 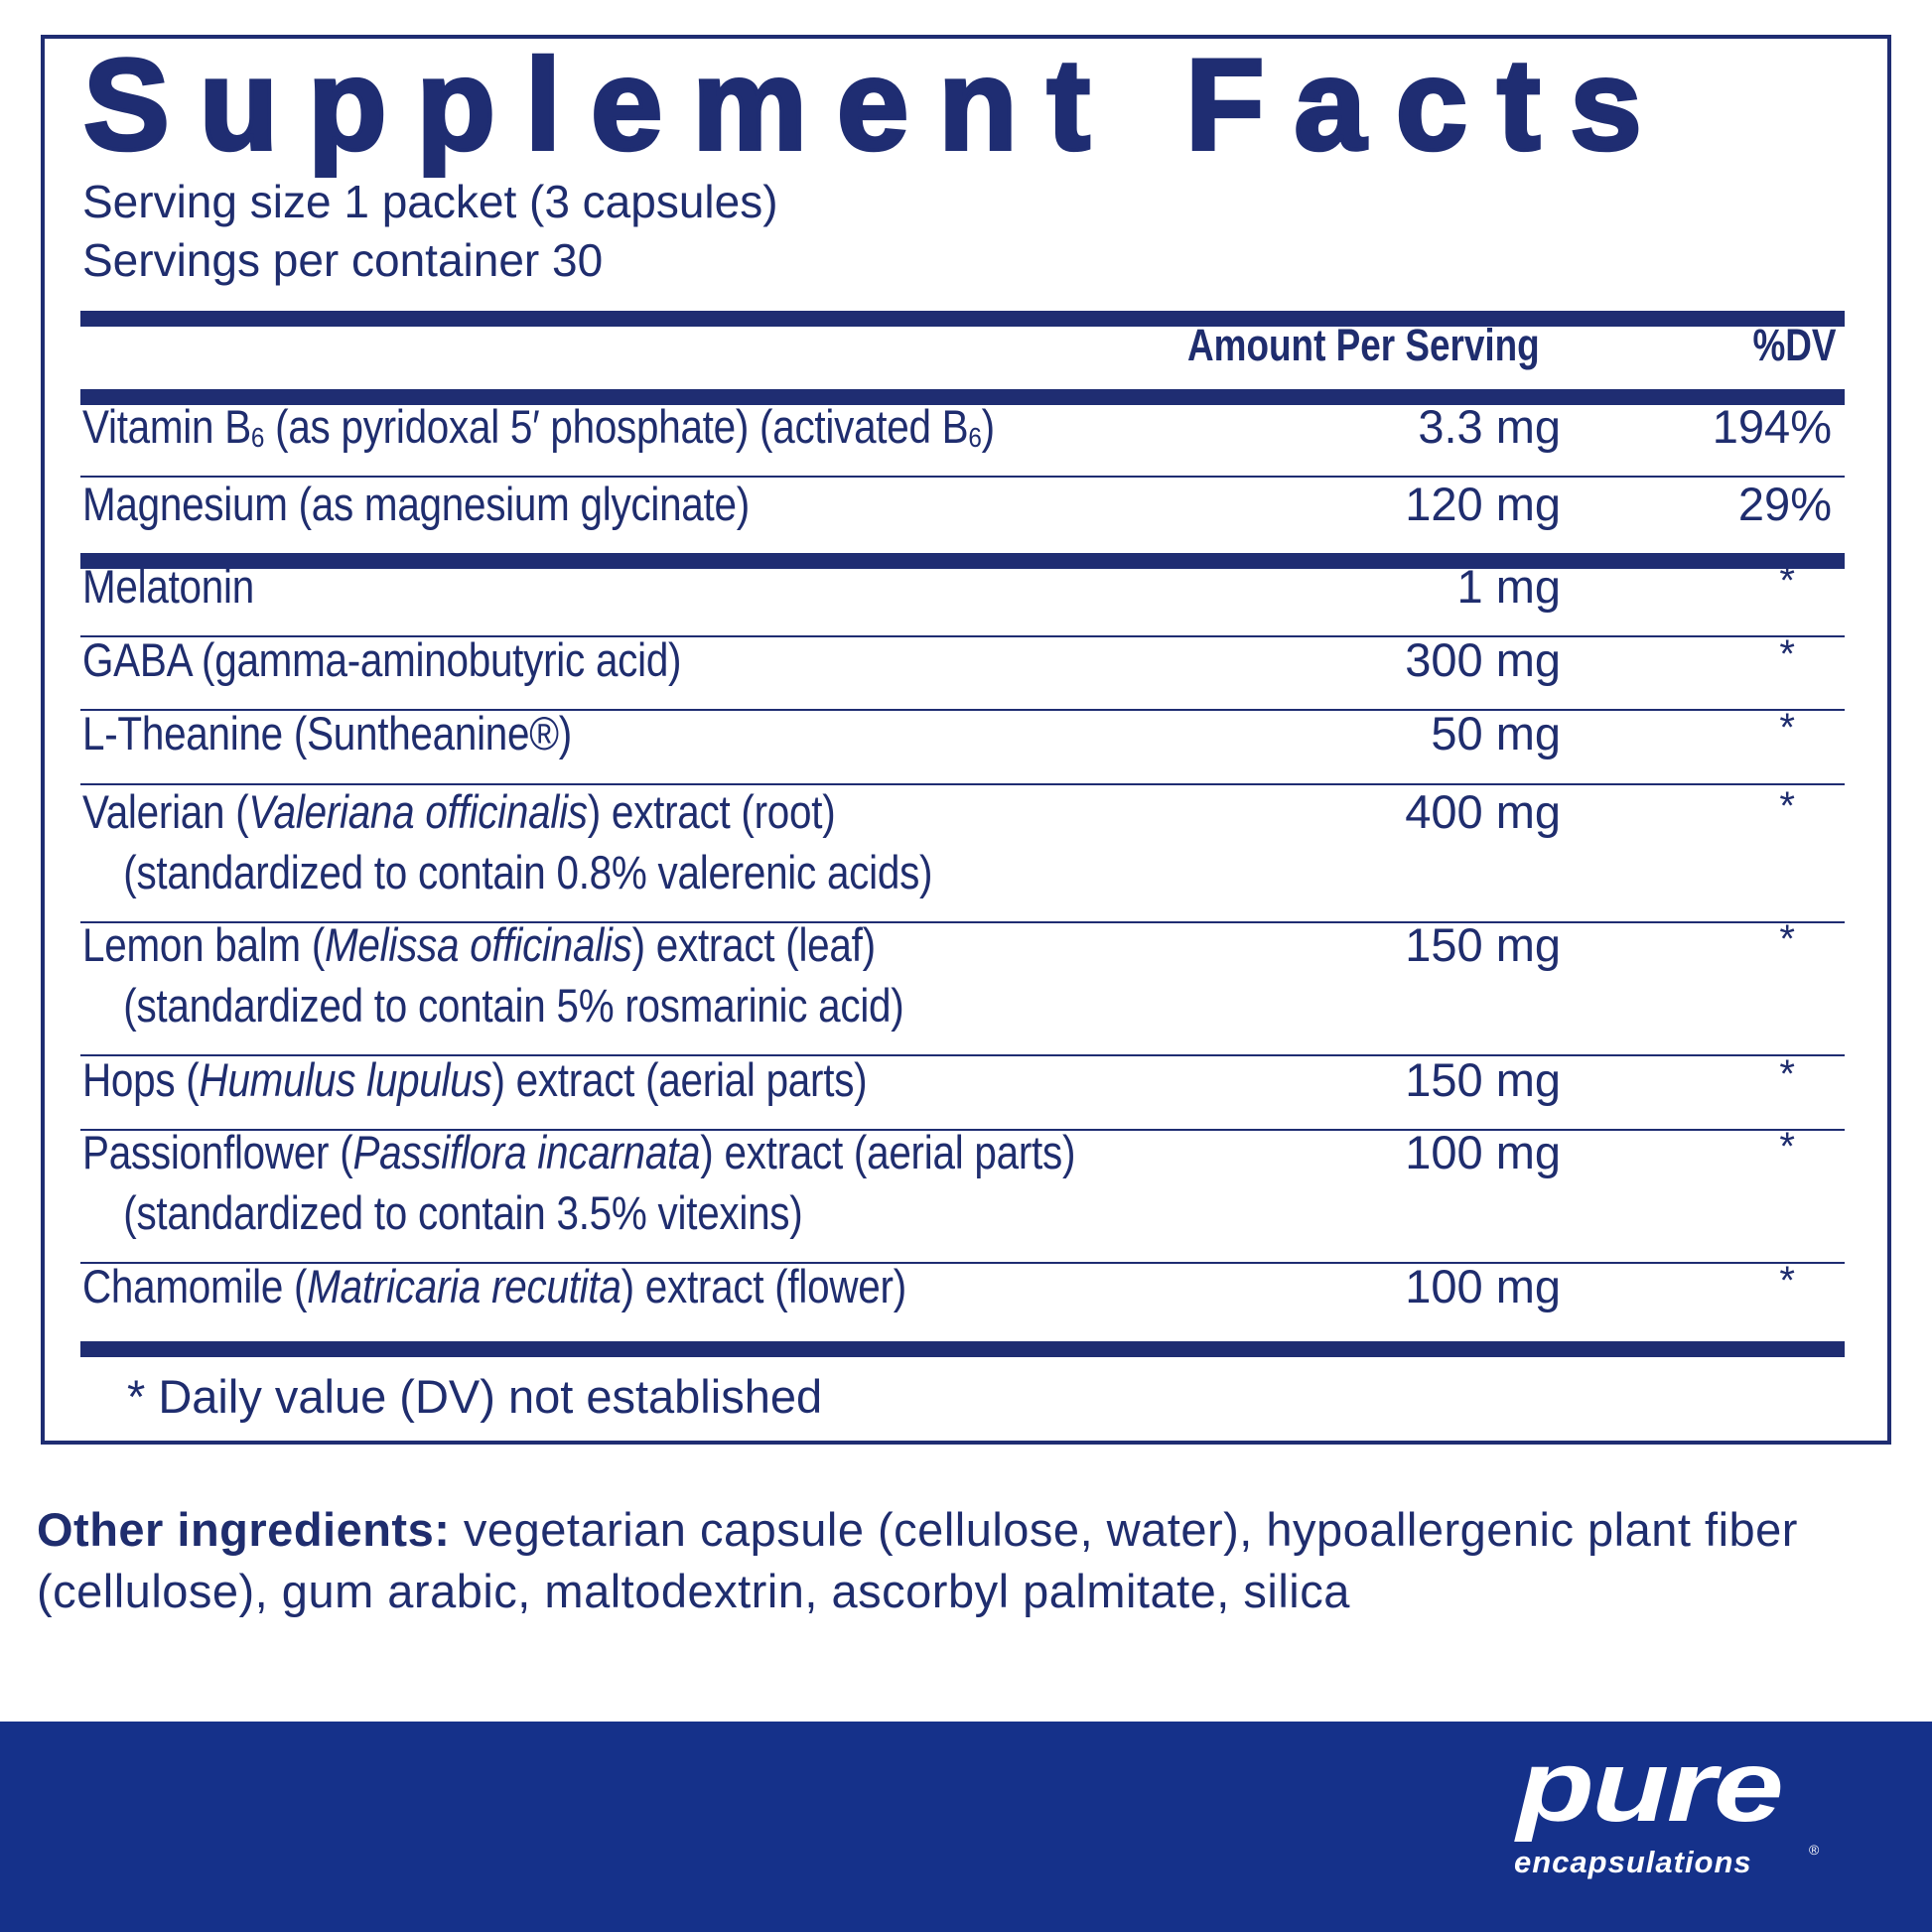 I want to click on ingredient-name-part: Melissa officinalis, so click(x=478, y=945).